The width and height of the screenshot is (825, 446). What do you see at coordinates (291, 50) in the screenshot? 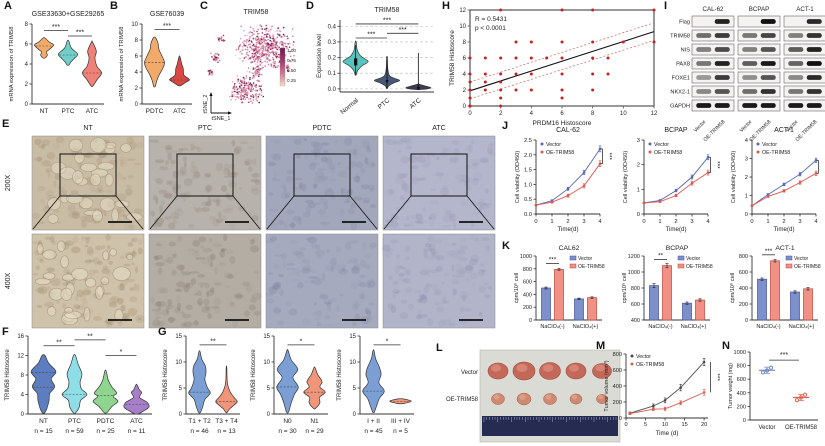
I see `svg-text: 1.00` at bounding box center [291, 50].